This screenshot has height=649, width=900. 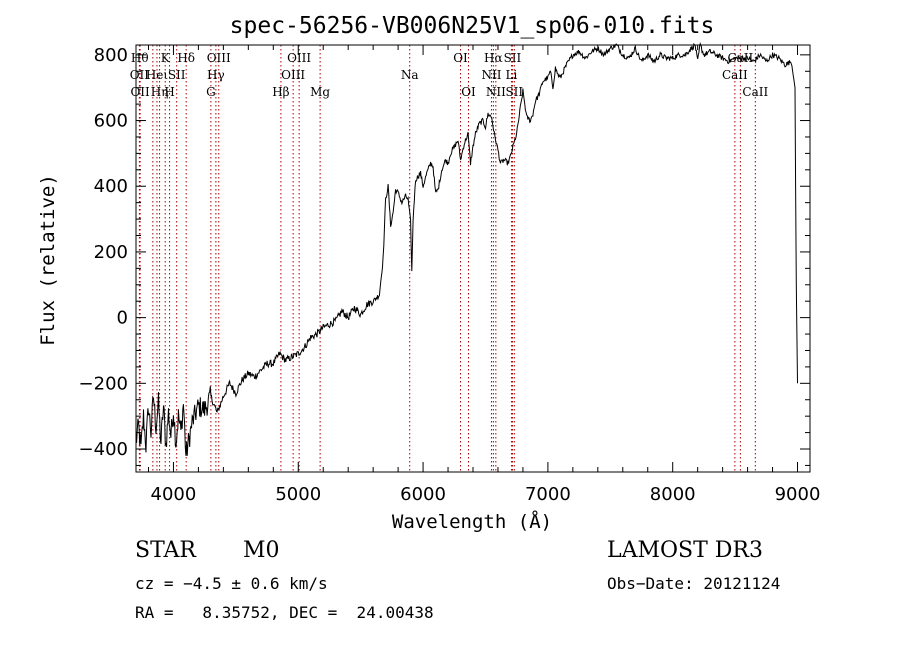 I want to click on y-axis-label: Flux (relative), so click(x=48, y=260).